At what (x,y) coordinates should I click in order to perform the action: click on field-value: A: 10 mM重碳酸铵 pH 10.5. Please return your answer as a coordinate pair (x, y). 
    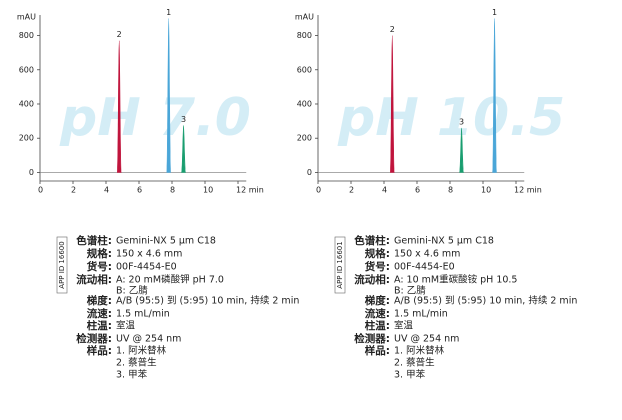
    Looking at the image, I should click on (455, 280).